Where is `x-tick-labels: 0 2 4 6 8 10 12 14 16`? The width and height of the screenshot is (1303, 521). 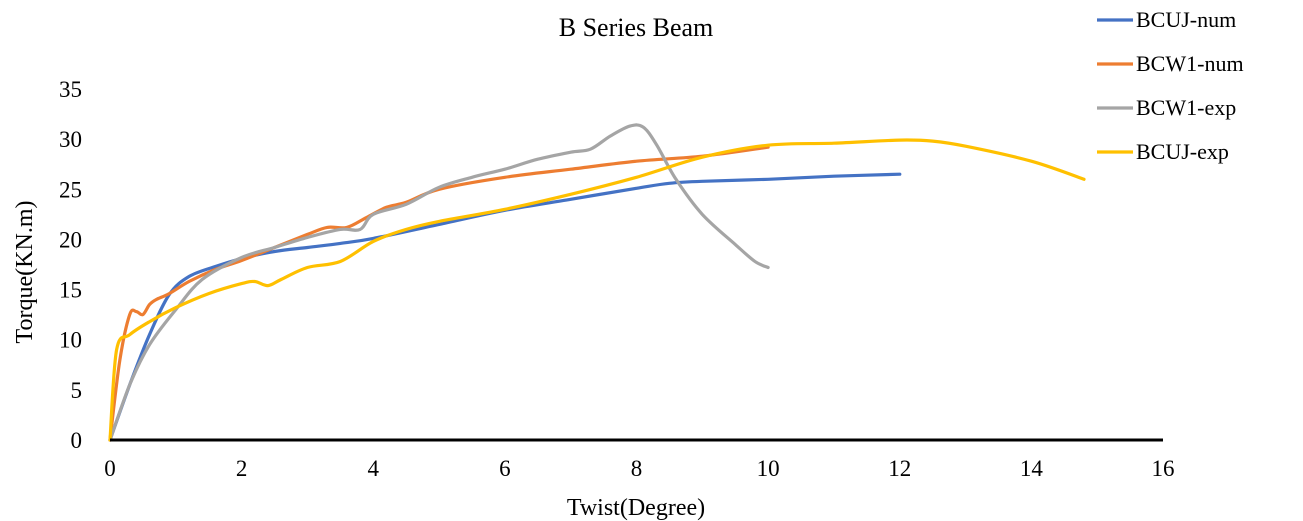
x-tick-labels: 0 2 4 6 8 10 12 14 16 is located at coordinates (639, 468).